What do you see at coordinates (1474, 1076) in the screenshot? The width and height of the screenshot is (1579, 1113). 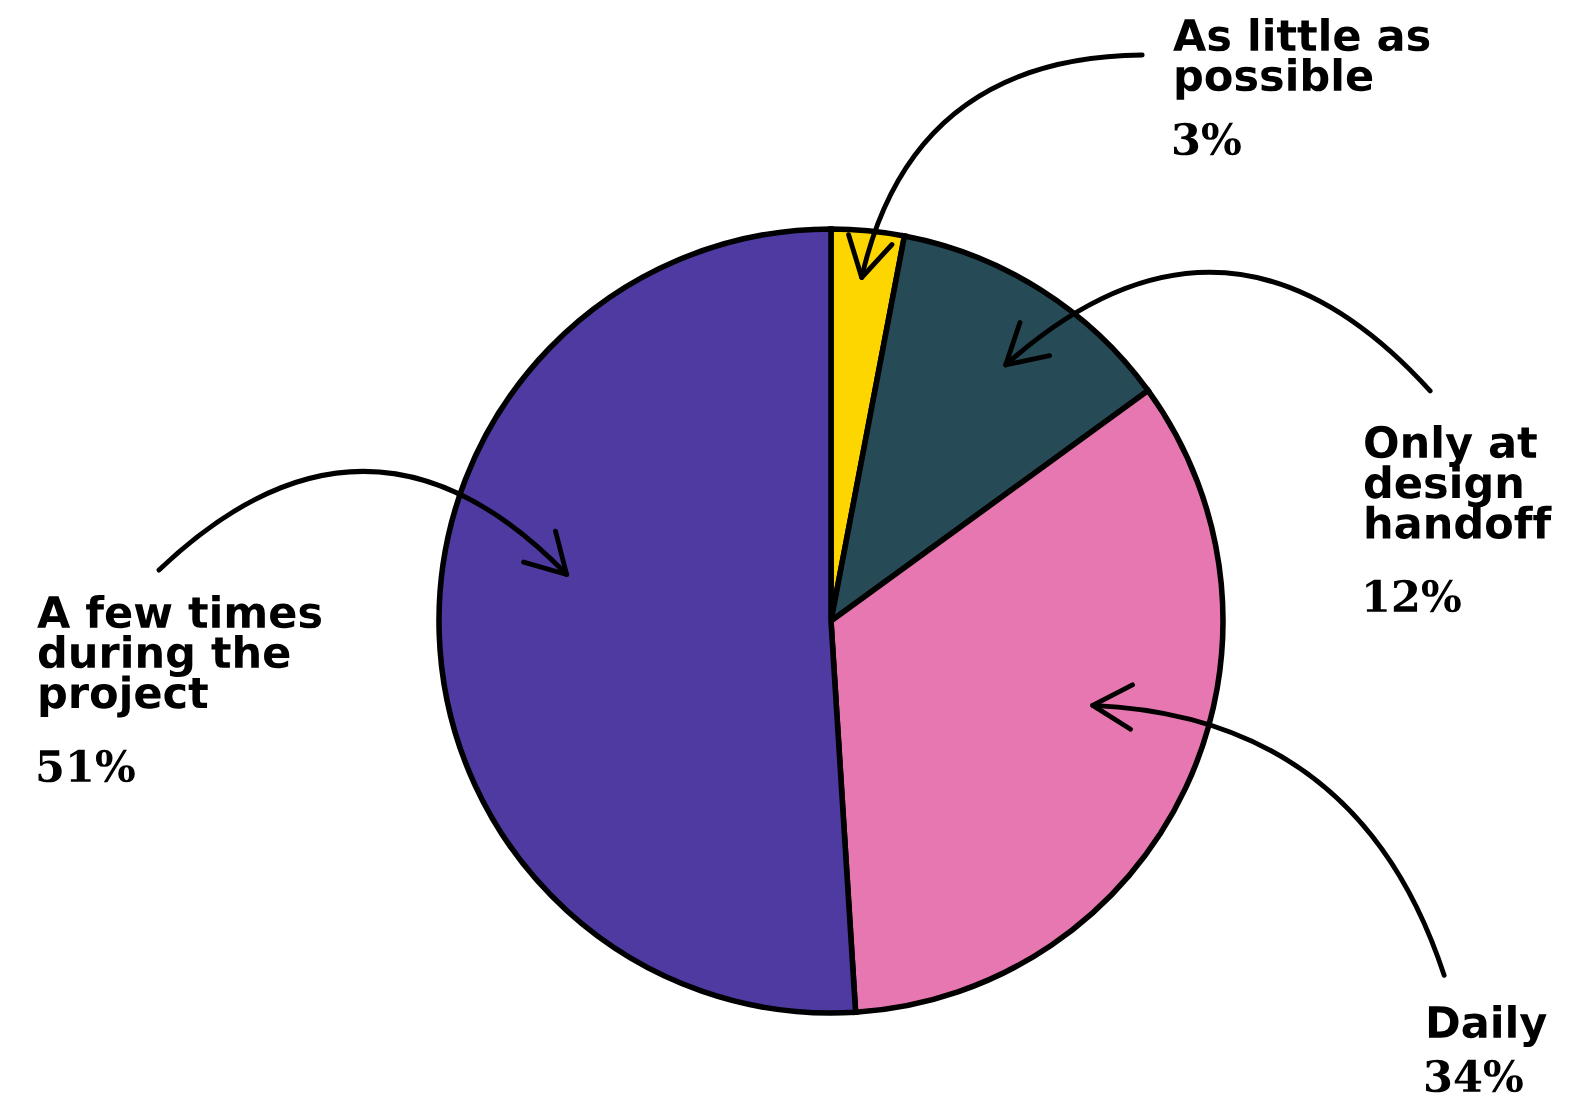 I see `data-label: 34%` at bounding box center [1474, 1076].